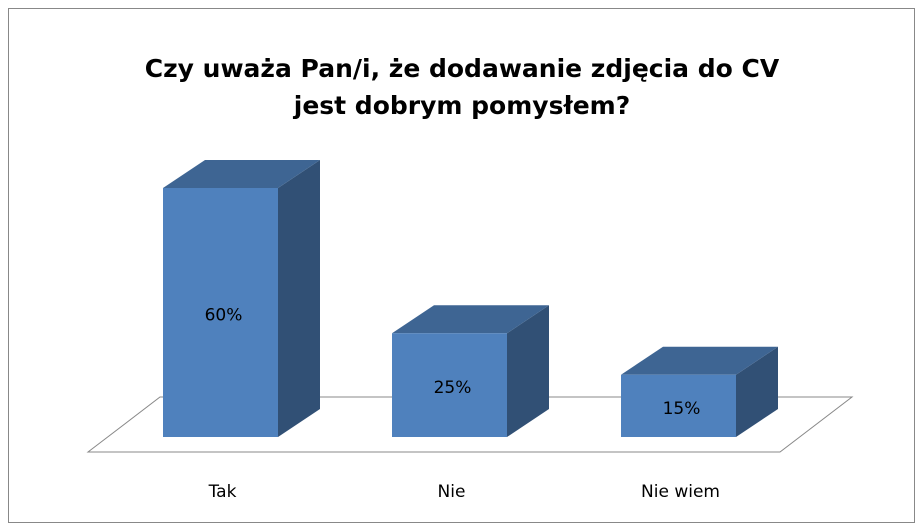 The image size is (923, 531). What do you see at coordinates (462, 105) in the screenshot?
I see `chart-title: jest dobrym pomysłem?` at bounding box center [462, 105].